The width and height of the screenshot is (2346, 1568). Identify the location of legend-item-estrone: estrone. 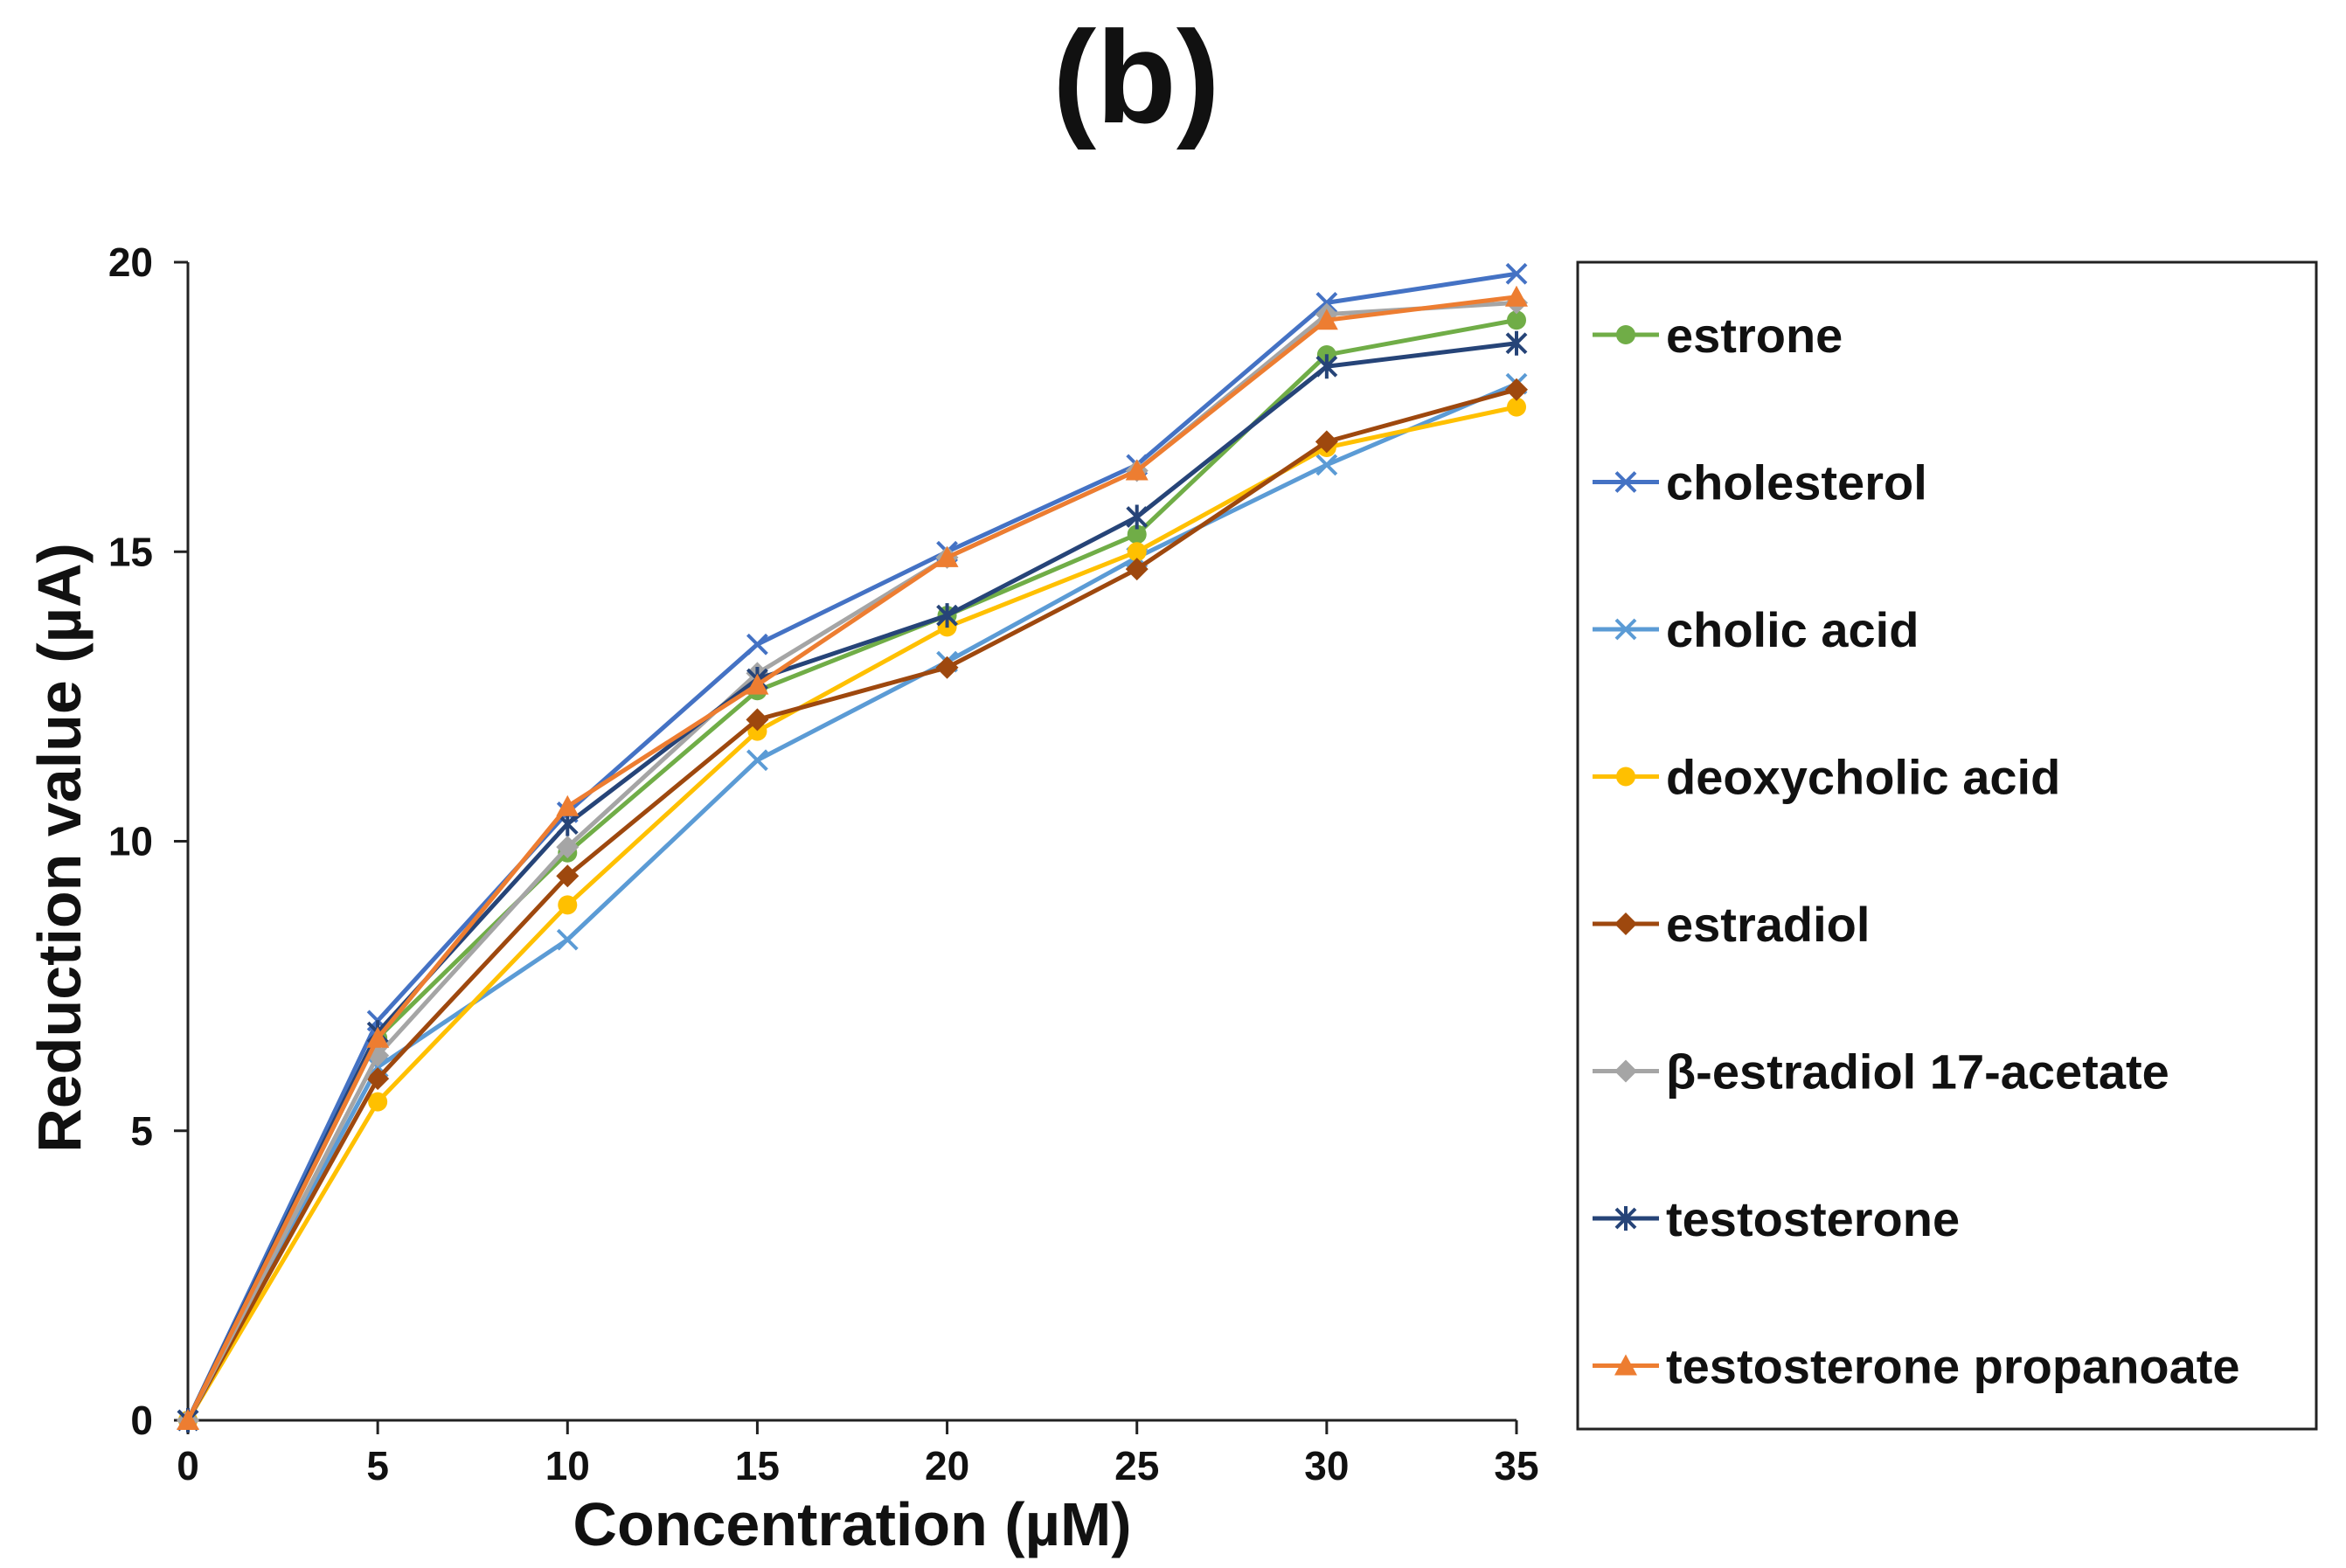
(1718, 336).